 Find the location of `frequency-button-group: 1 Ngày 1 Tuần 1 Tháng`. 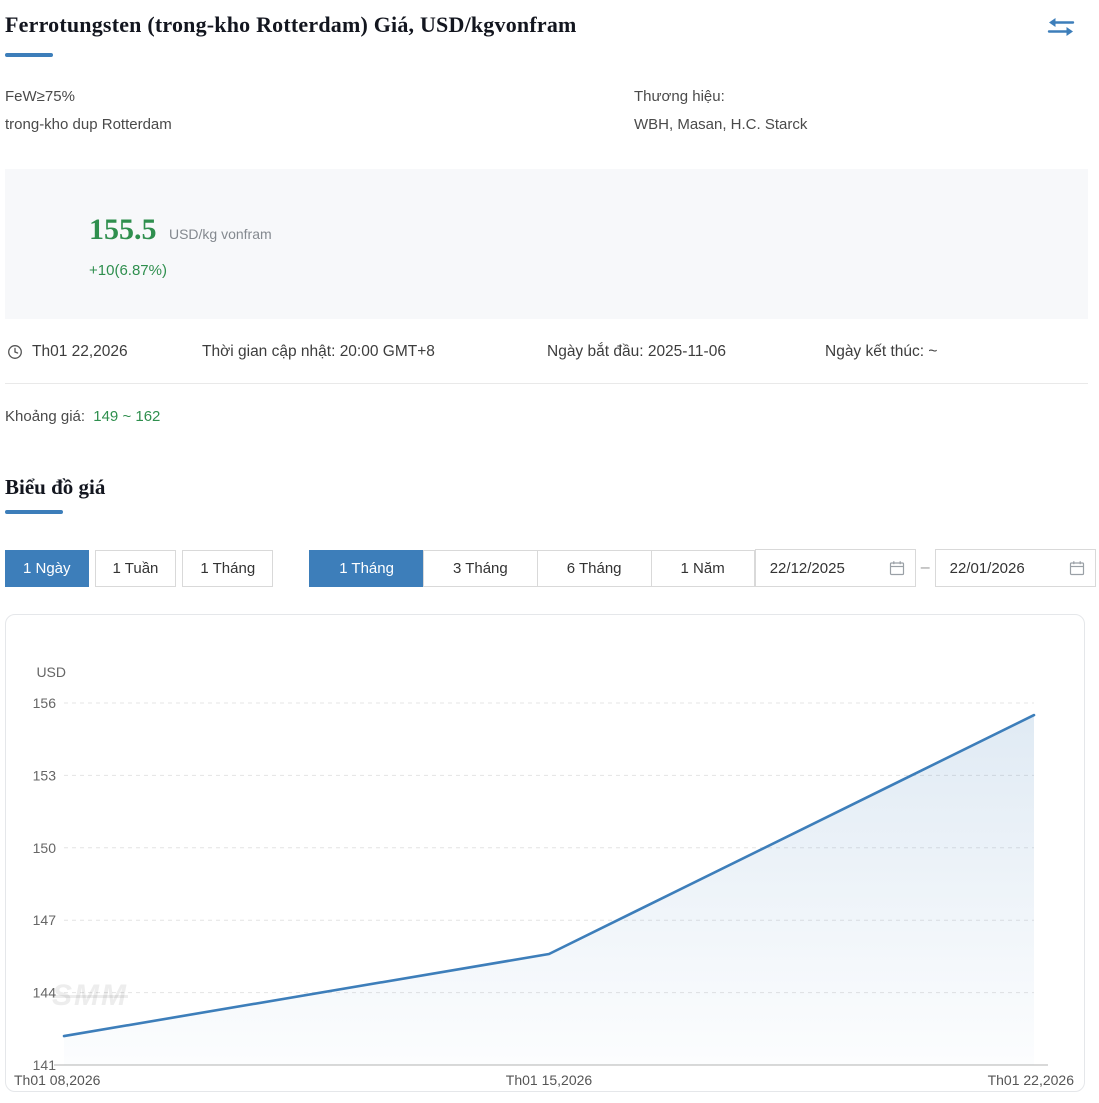

frequency-button-group: 1 Ngày 1 Tuần 1 Tháng is located at coordinates (139, 568).